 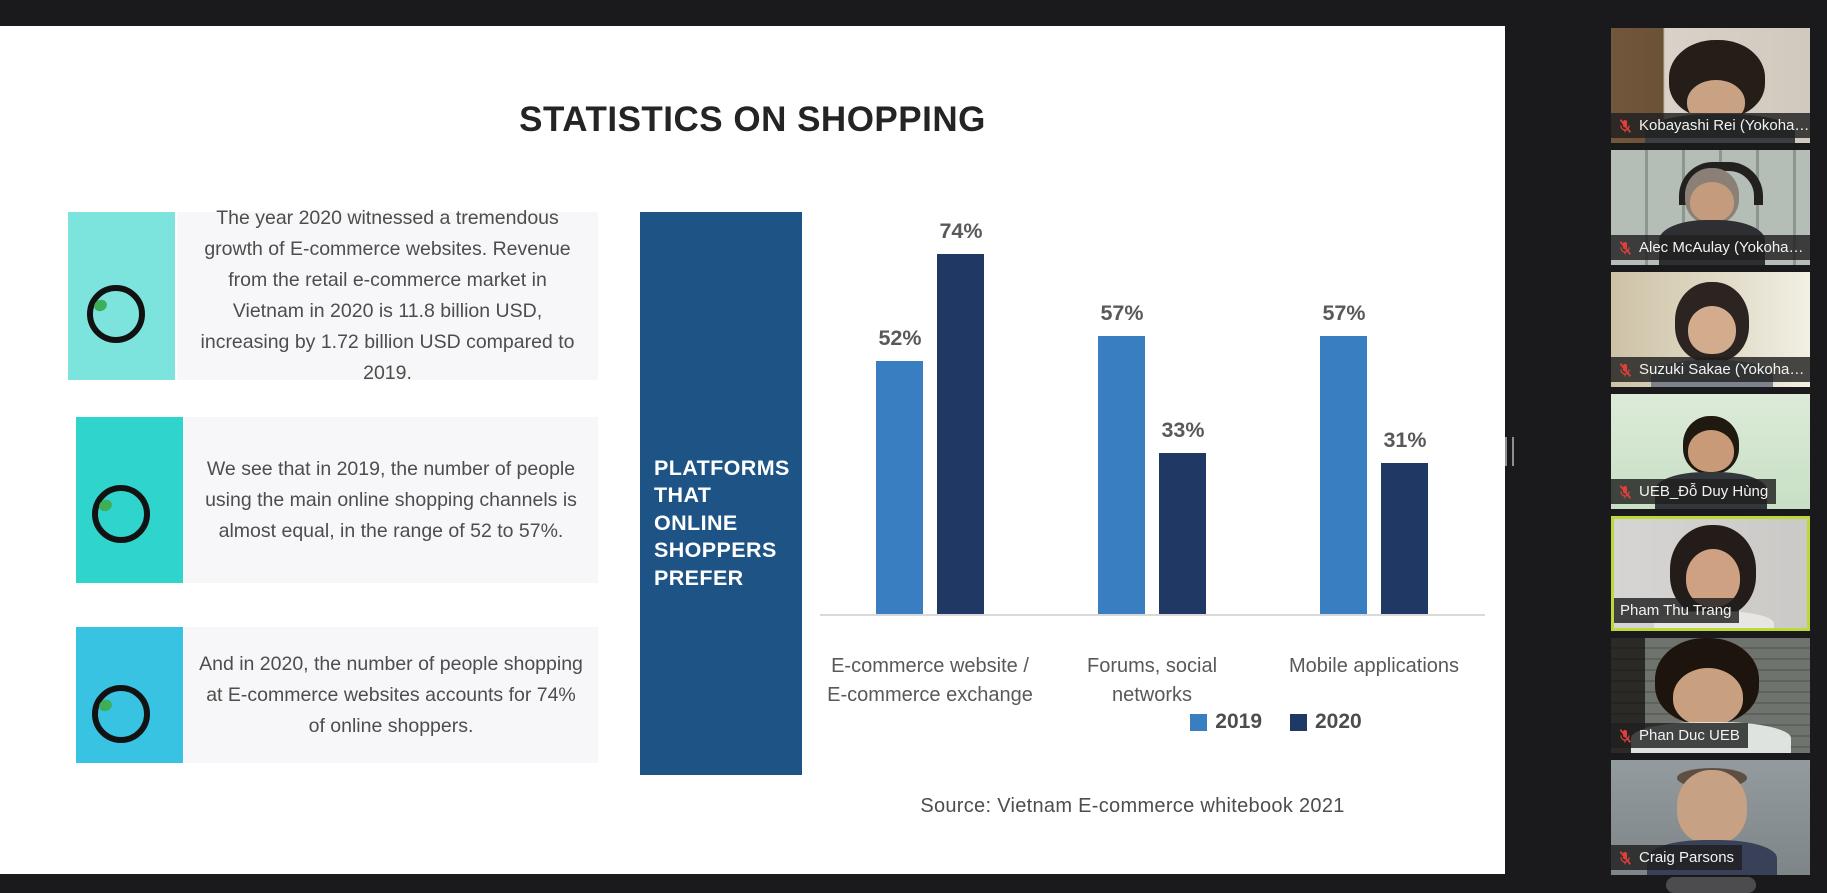 What do you see at coordinates (1404, 538) in the screenshot?
I see `bar-2020-mobile` at bounding box center [1404, 538].